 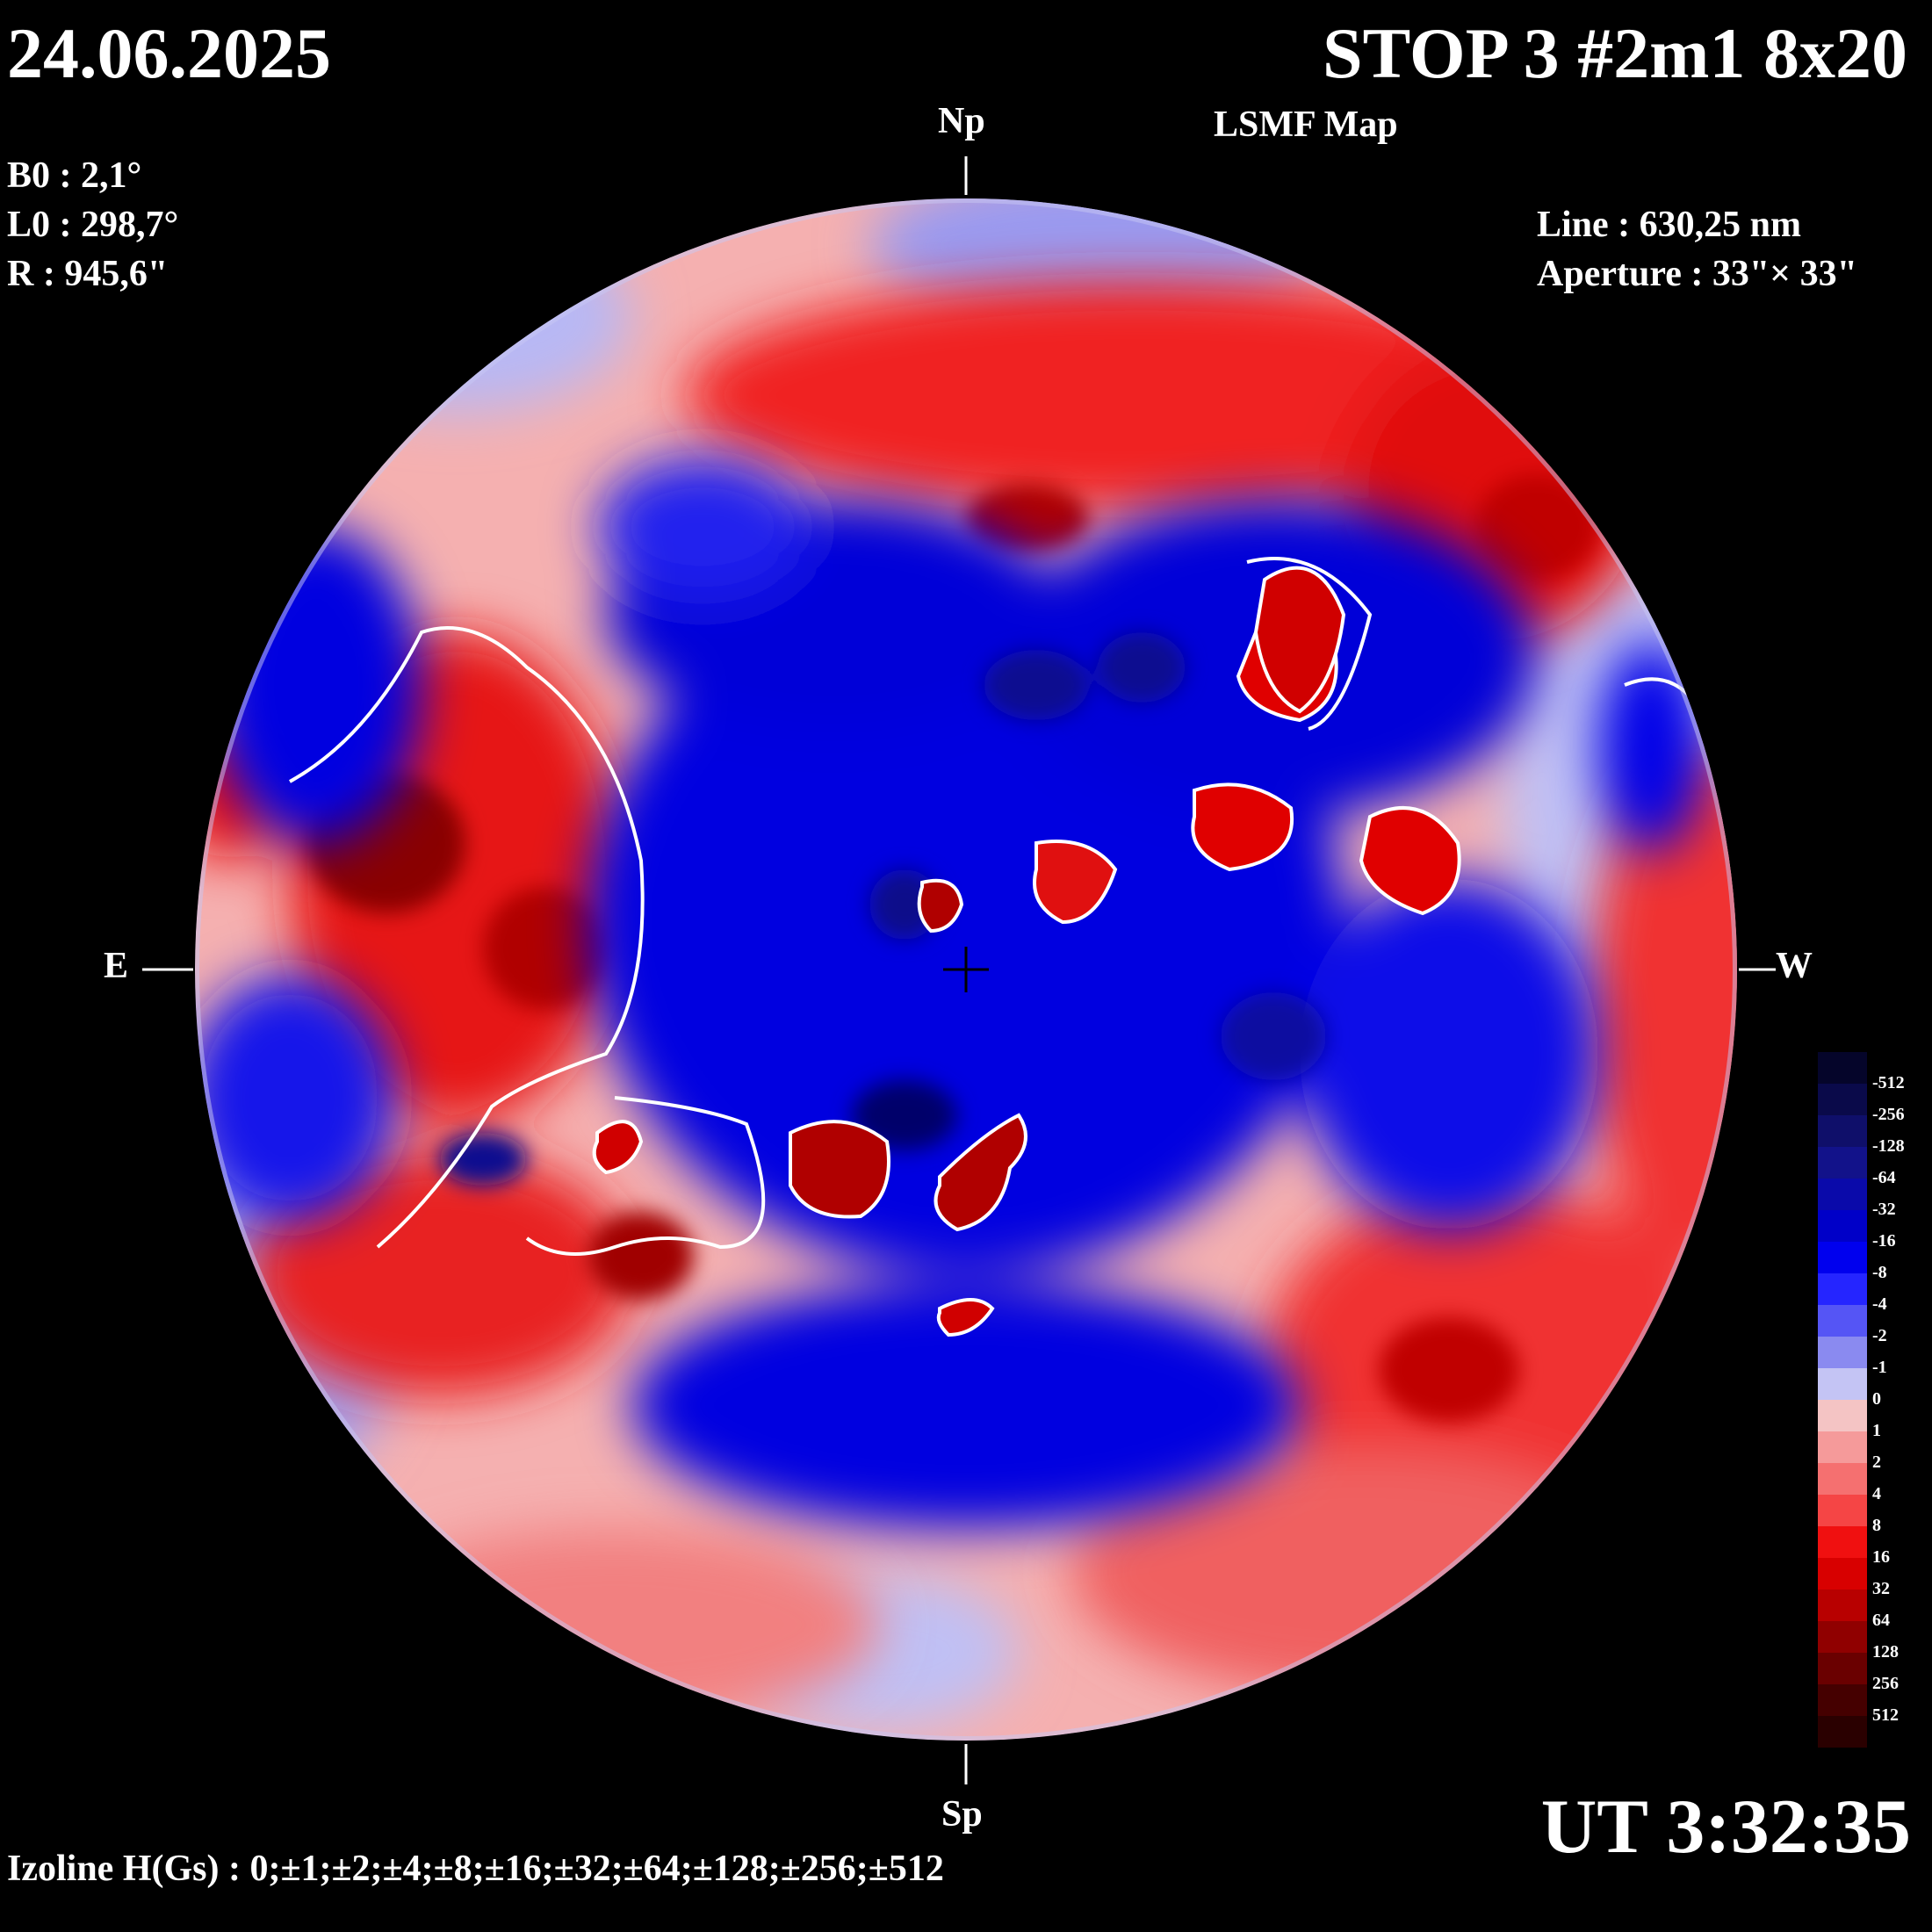 I want to click on b0-value: B0 : 2,1°, so click(x=74, y=175).